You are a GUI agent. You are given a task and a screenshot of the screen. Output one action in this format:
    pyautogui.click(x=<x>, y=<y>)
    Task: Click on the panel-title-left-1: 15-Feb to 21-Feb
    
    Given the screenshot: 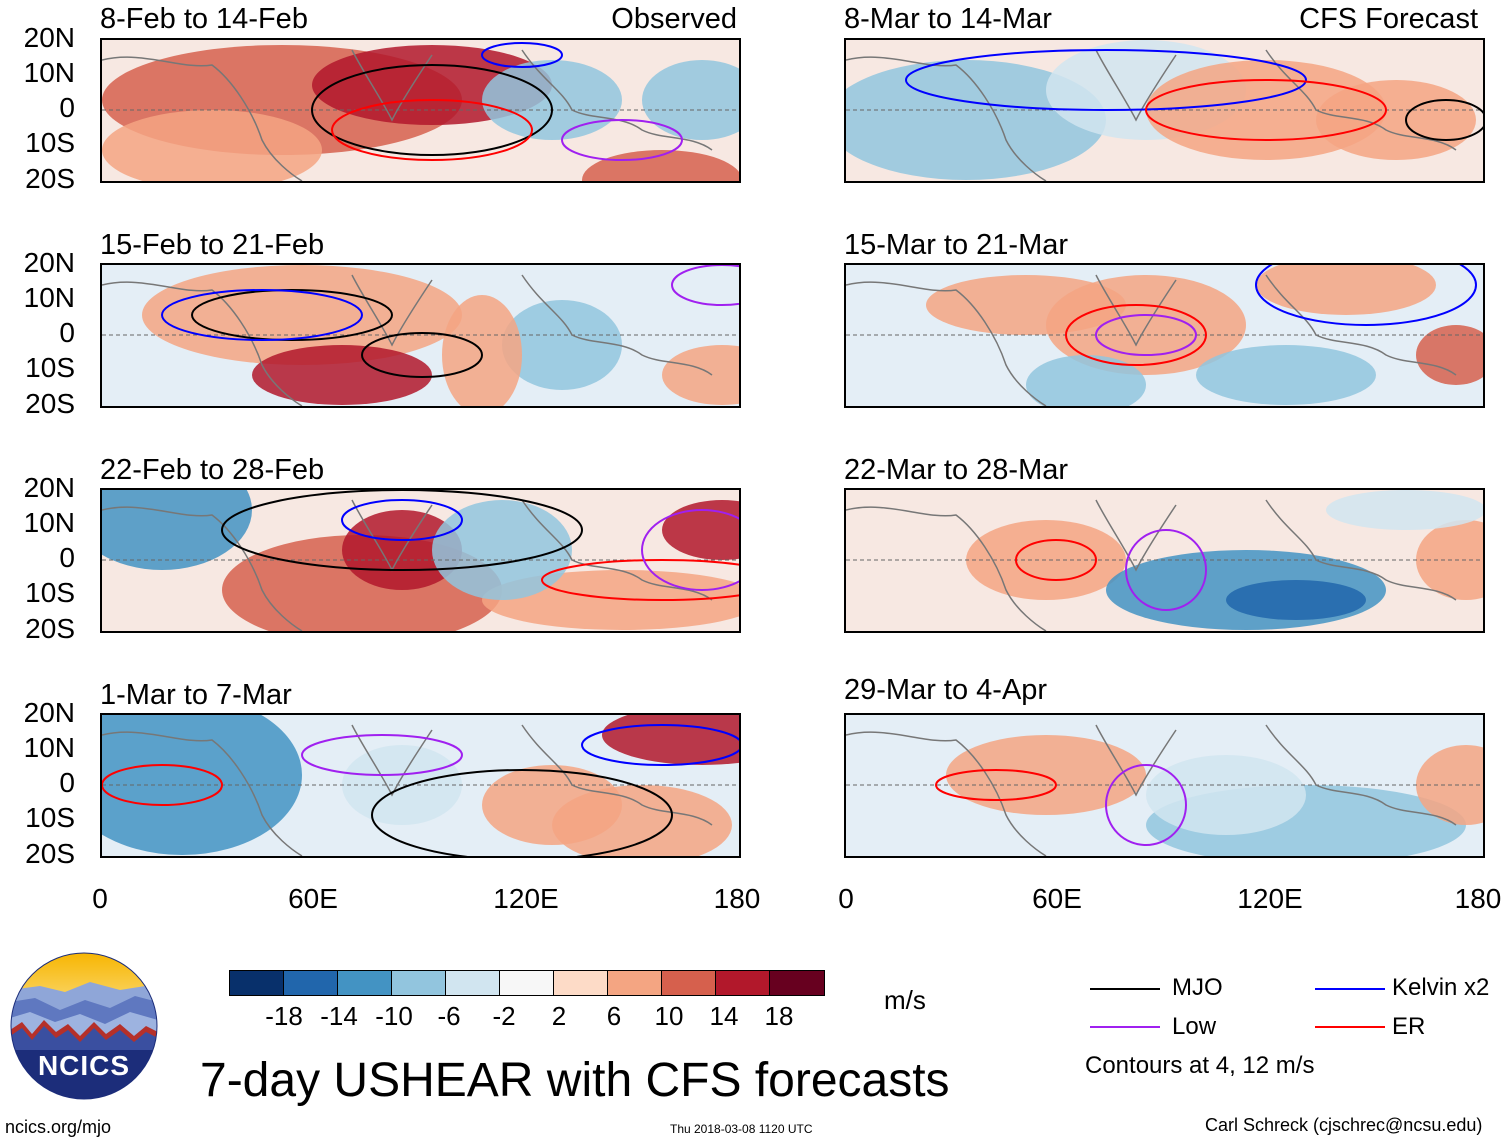 What is the action you would take?
    pyautogui.click(x=212, y=245)
    